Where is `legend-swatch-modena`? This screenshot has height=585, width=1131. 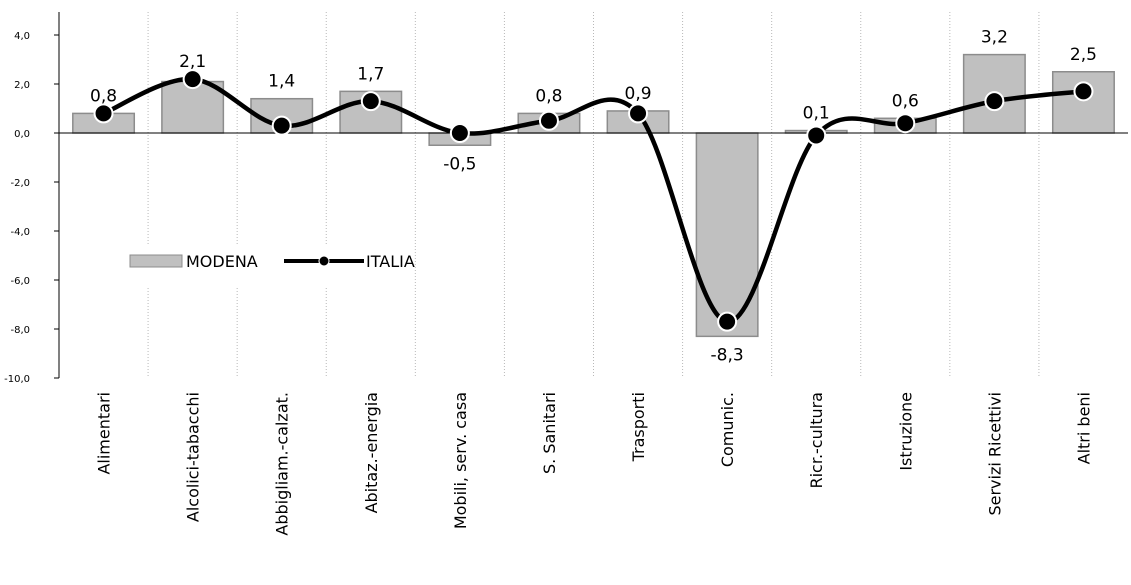 legend-swatch-modena is located at coordinates (156, 261).